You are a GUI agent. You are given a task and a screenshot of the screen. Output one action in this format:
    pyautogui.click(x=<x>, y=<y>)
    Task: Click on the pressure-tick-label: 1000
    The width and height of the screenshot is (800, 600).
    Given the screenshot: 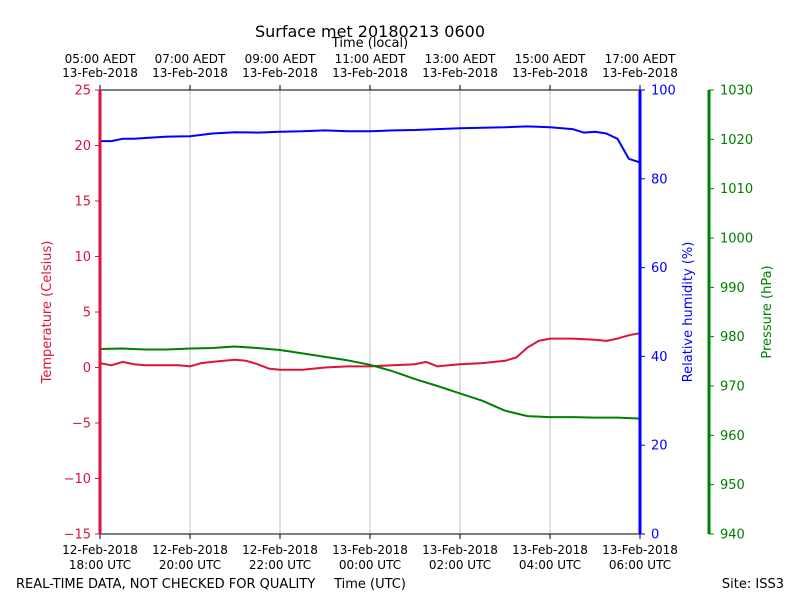 What is the action you would take?
    pyautogui.click(x=736, y=239)
    